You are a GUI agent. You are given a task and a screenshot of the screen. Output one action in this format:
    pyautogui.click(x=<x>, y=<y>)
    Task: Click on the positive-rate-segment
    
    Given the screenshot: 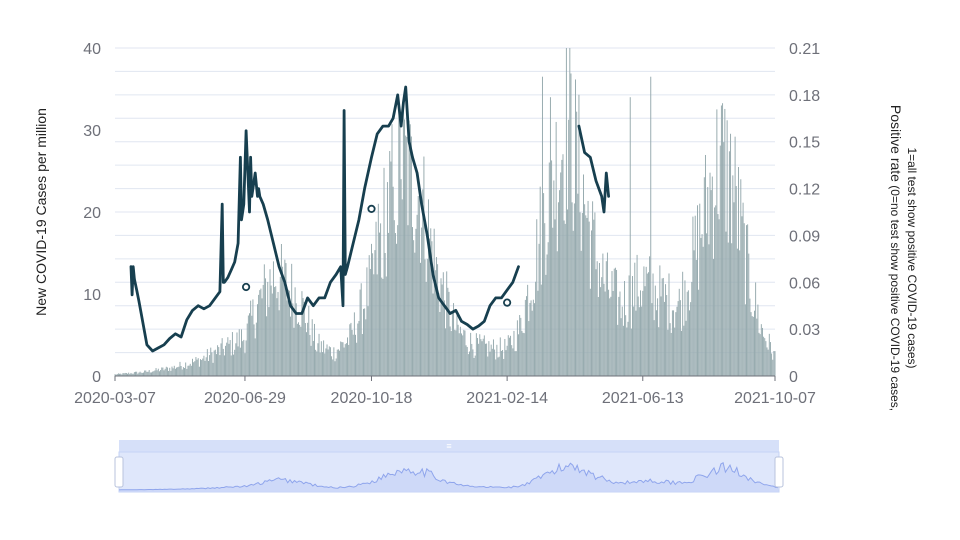 What is the action you would take?
    pyautogui.click(x=593, y=169)
    